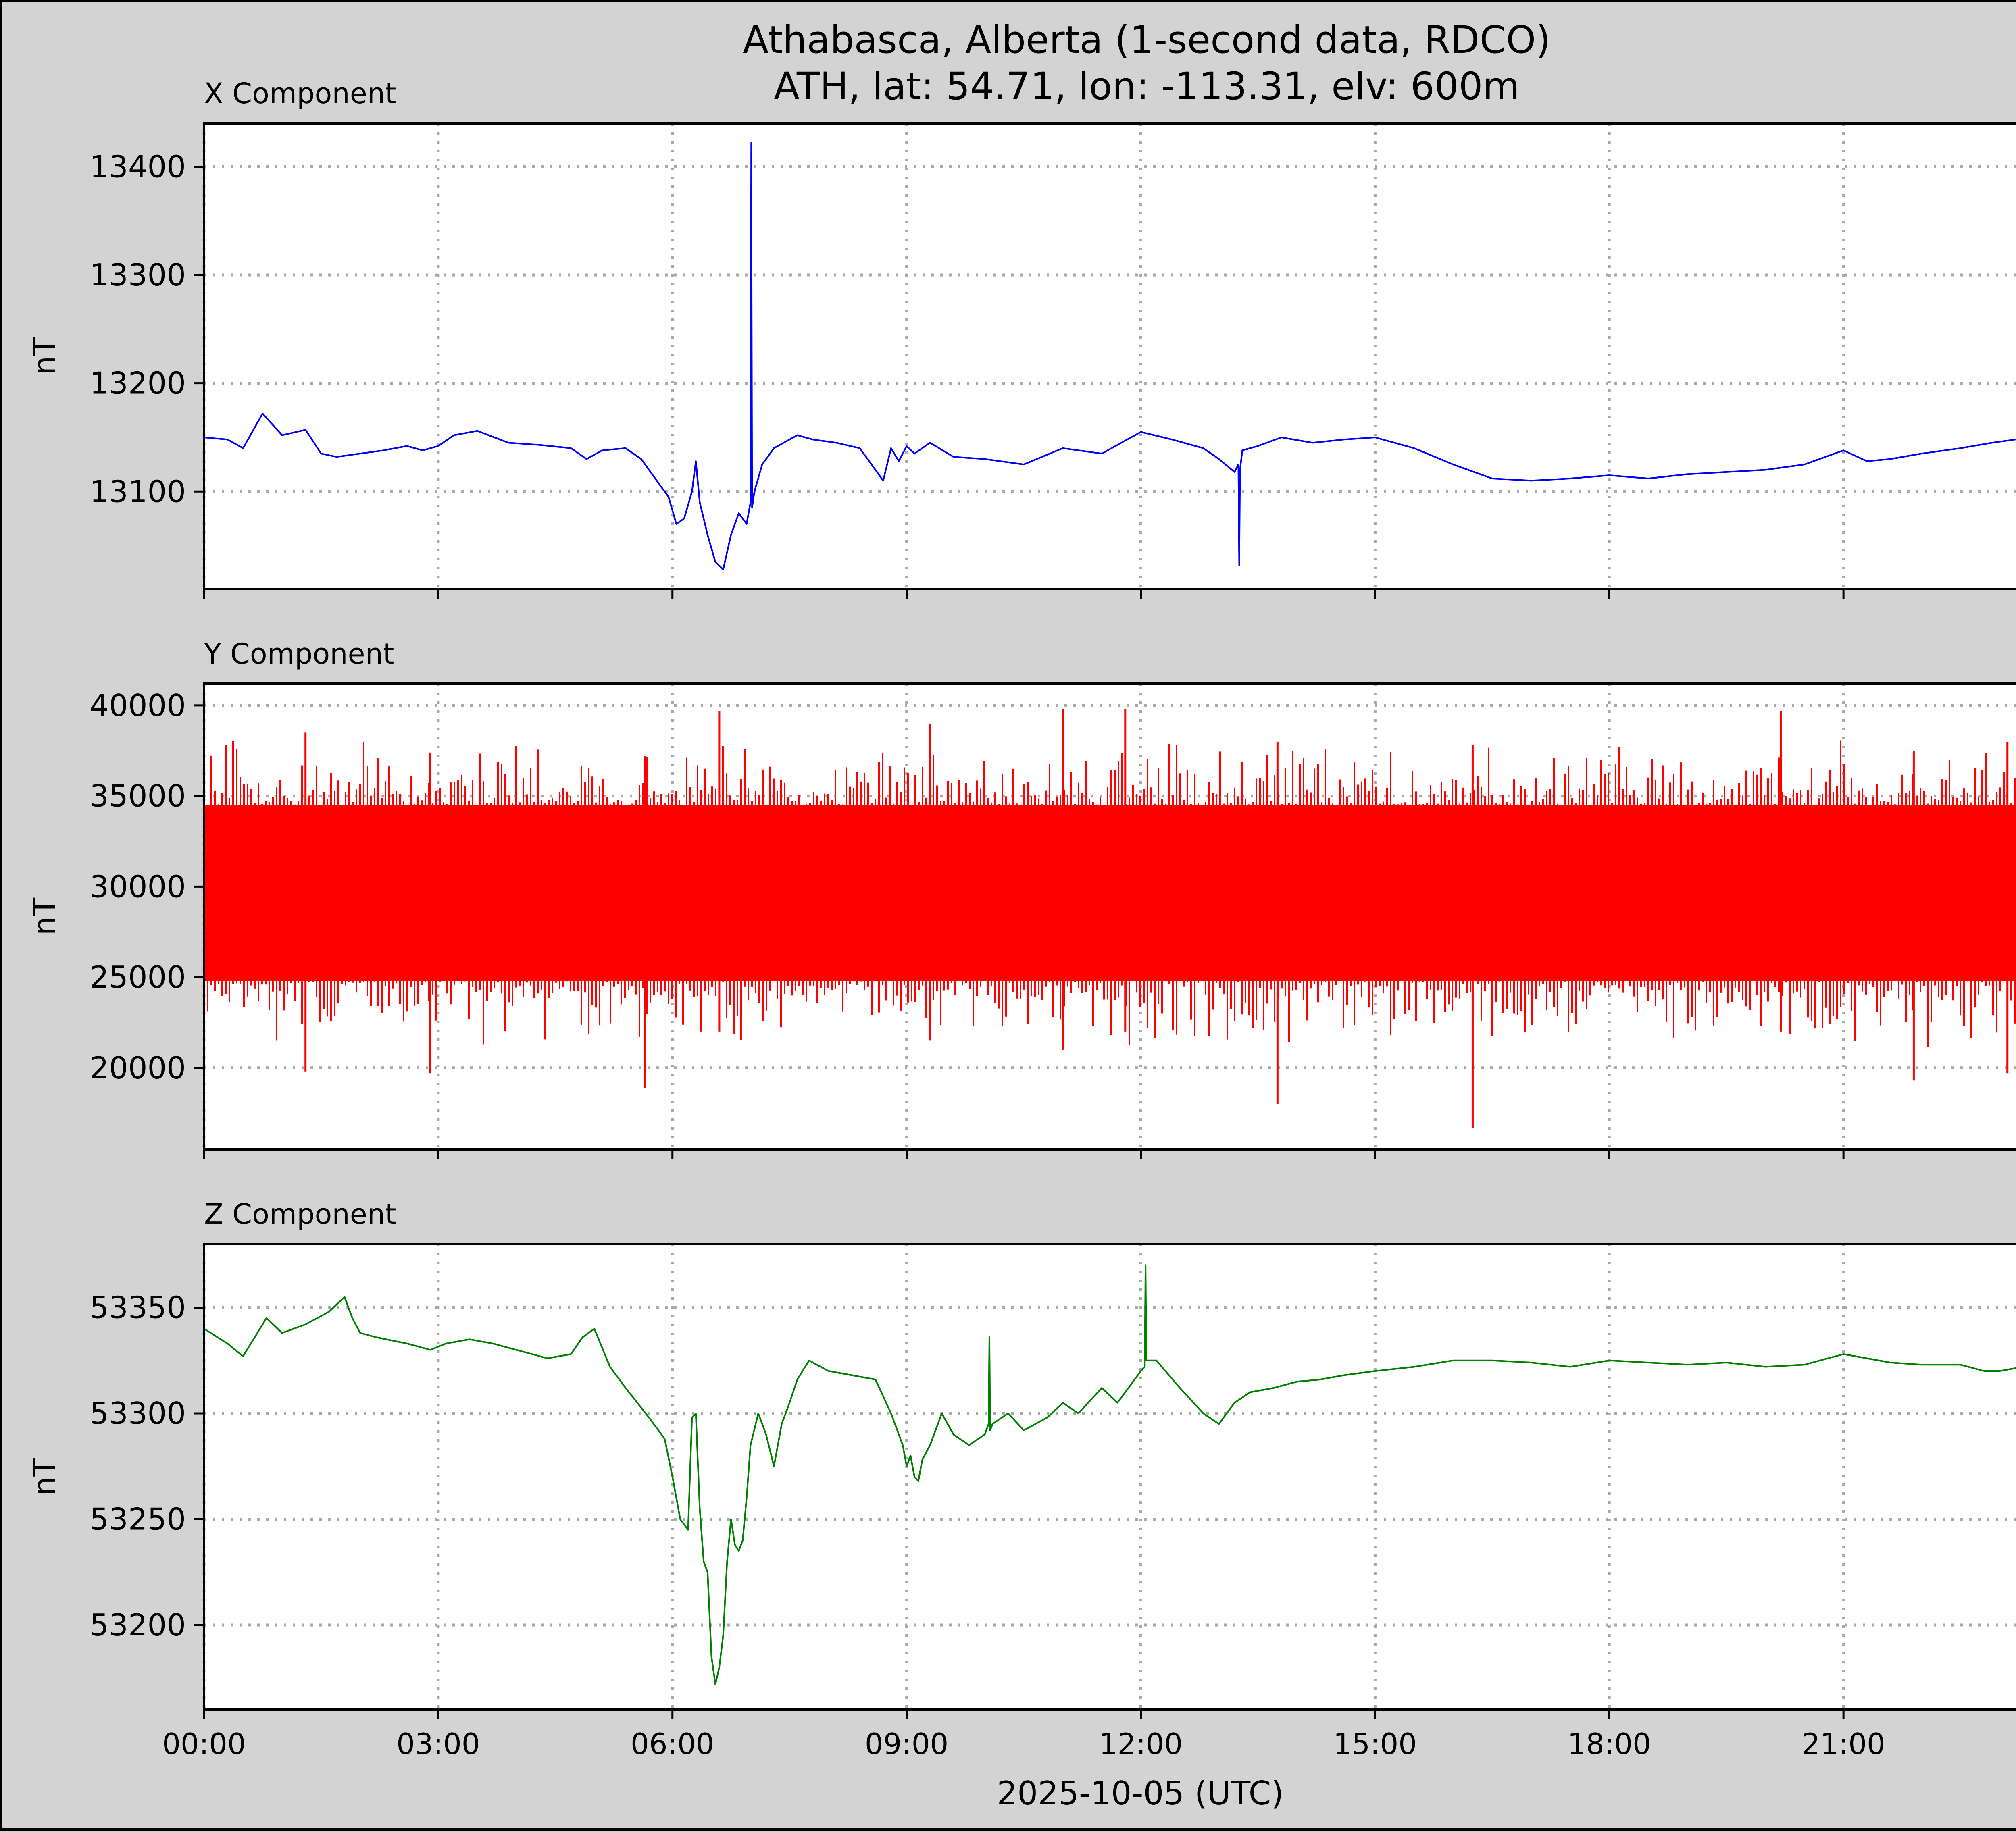 The image size is (2016, 1833). I want to click on x-tick-label: 06:00, so click(672, 1744).